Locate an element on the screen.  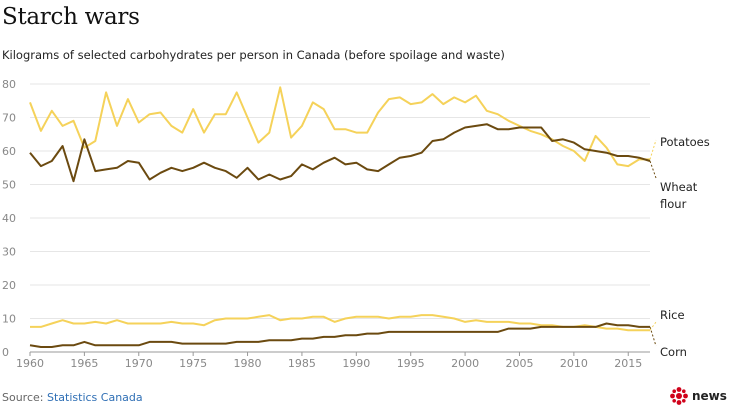
x-tick-label: 1990 is located at coordinates (356, 363).